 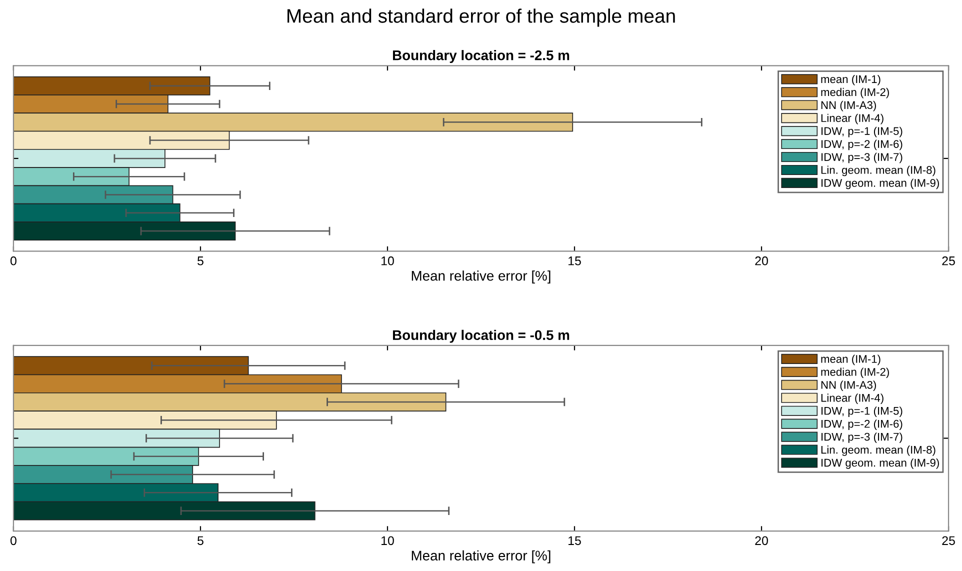 I want to click on text: Mean and standard error of the sample mean, so click(x=481, y=17).